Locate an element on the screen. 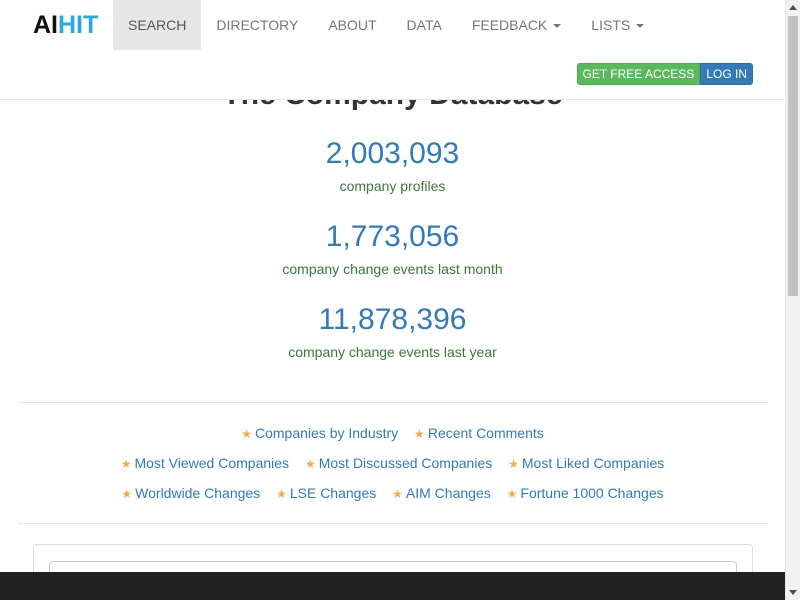  link-recent-comments: ★ Recent Comments is located at coordinates (479, 433).